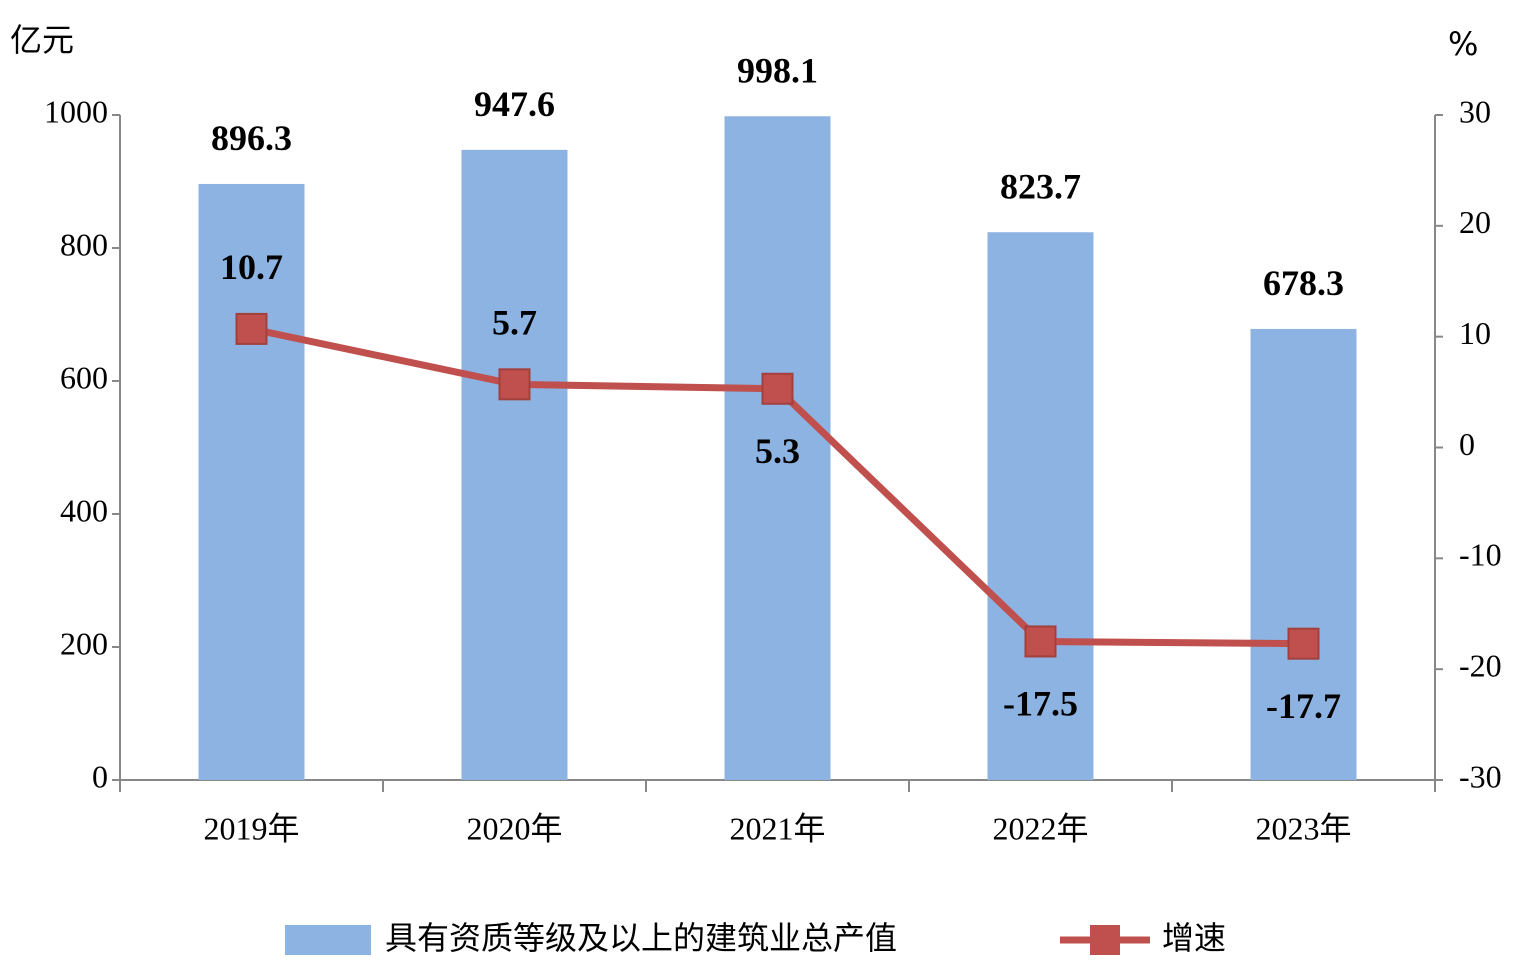  What do you see at coordinates (251, 138) in the screenshot?
I see `bar-value-label: 896.3` at bounding box center [251, 138].